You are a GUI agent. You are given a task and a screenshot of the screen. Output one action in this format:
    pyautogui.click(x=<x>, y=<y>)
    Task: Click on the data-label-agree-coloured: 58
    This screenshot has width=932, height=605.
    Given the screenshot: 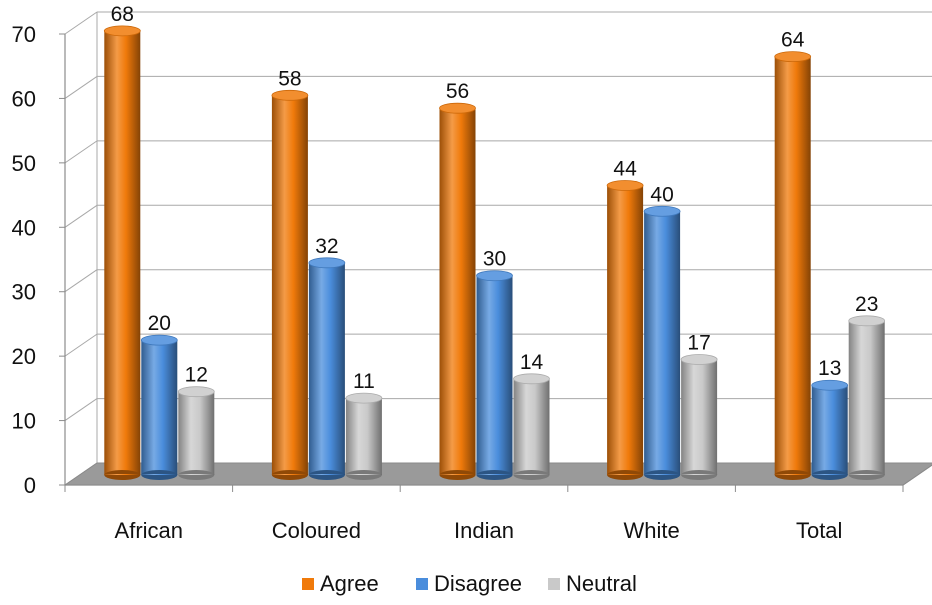 What is the action you would take?
    pyautogui.click(x=289, y=78)
    